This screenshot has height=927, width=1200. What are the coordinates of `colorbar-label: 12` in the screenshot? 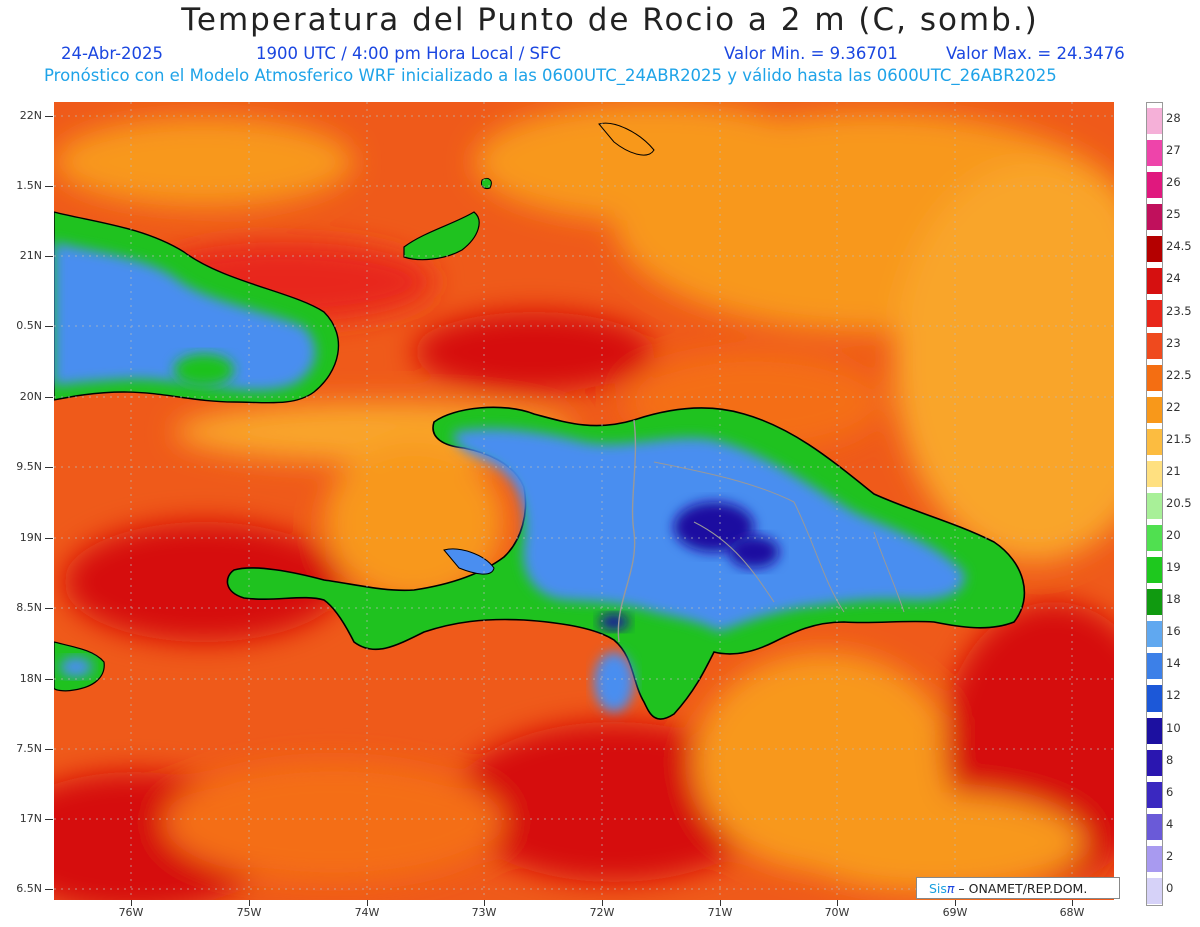 It's located at (1173, 695).